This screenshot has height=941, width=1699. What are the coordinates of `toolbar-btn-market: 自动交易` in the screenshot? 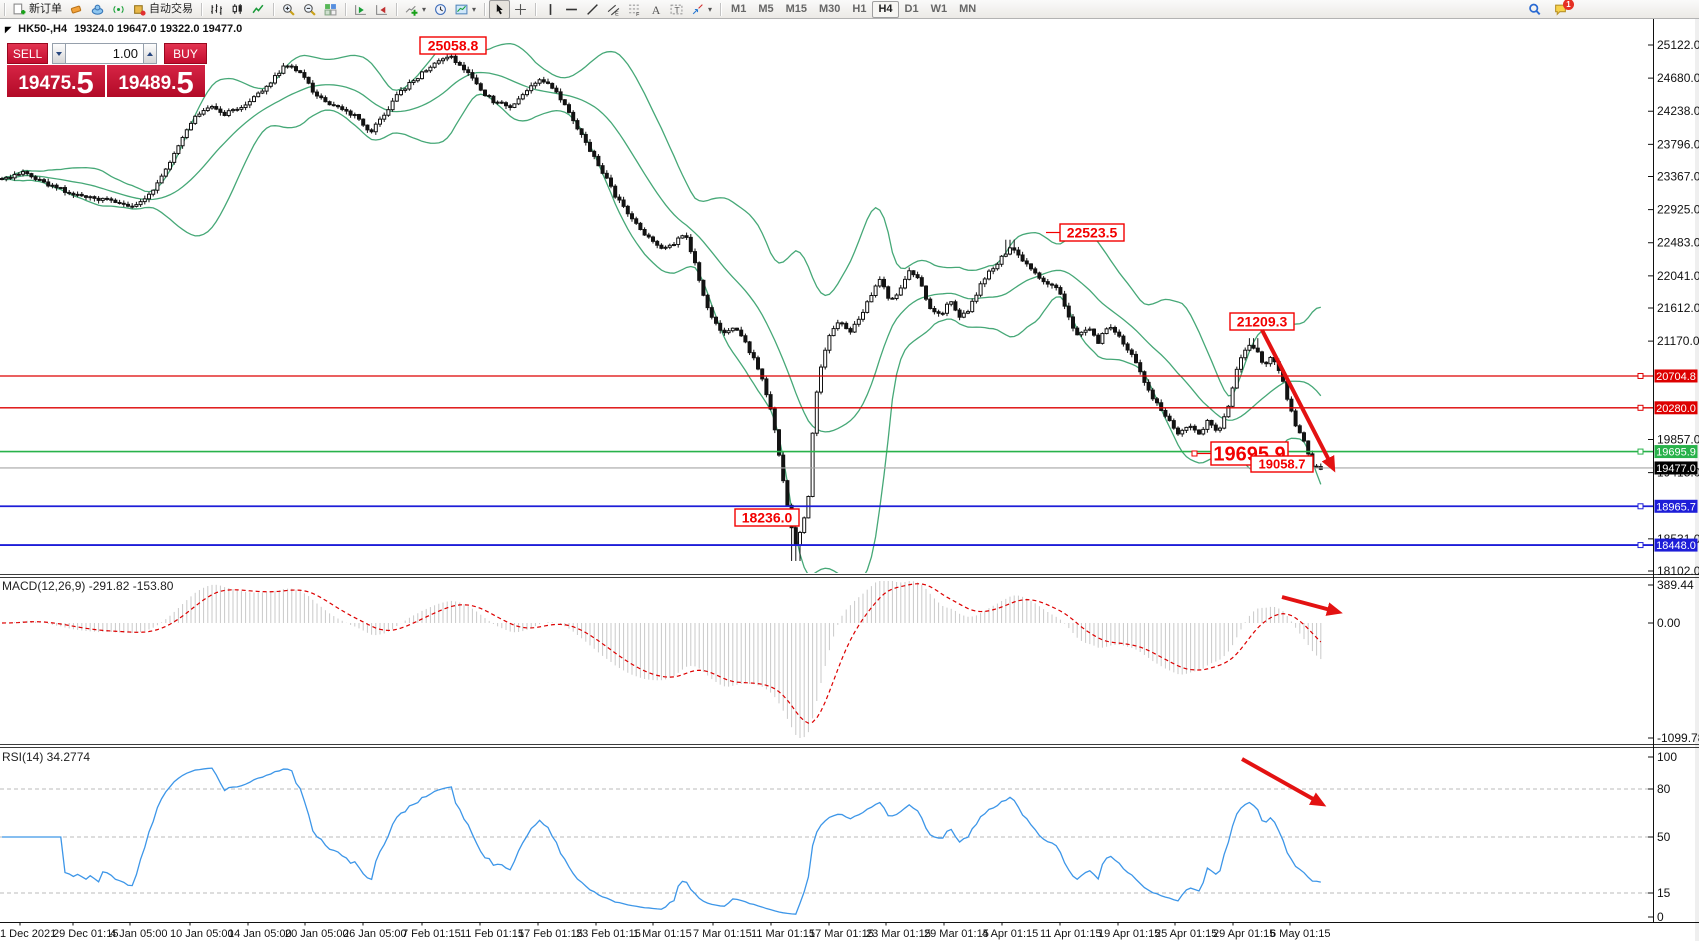 It's located at (163, 9).